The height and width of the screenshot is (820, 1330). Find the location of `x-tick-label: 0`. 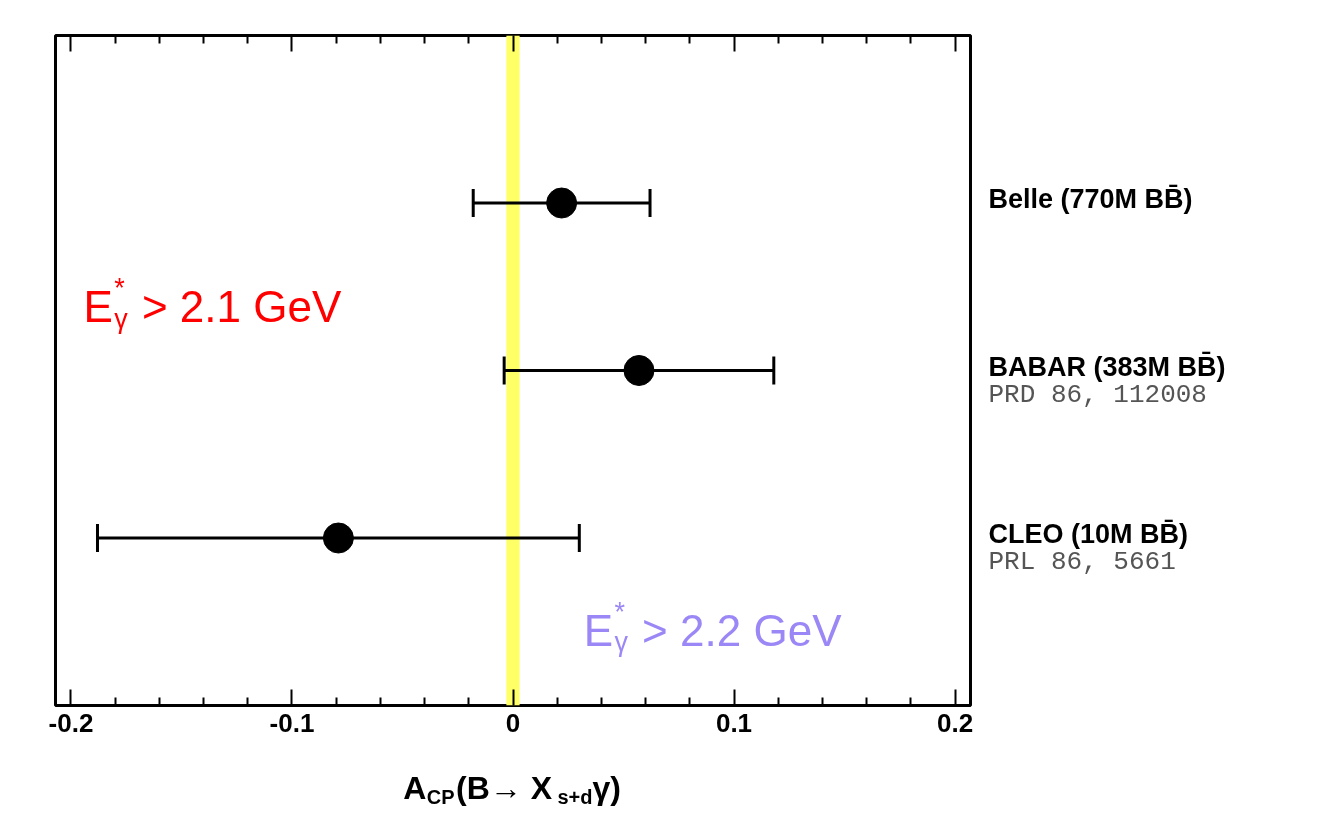

x-tick-label: 0 is located at coordinates (513, 722).